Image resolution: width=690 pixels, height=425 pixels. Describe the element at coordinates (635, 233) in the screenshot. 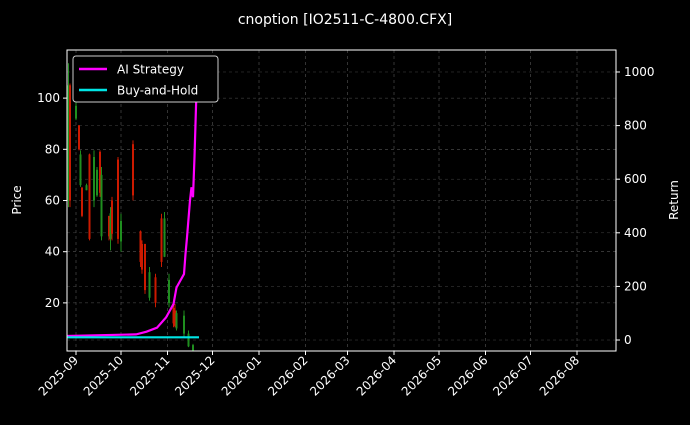

I see `y-tick-label-right: 400` at that location.